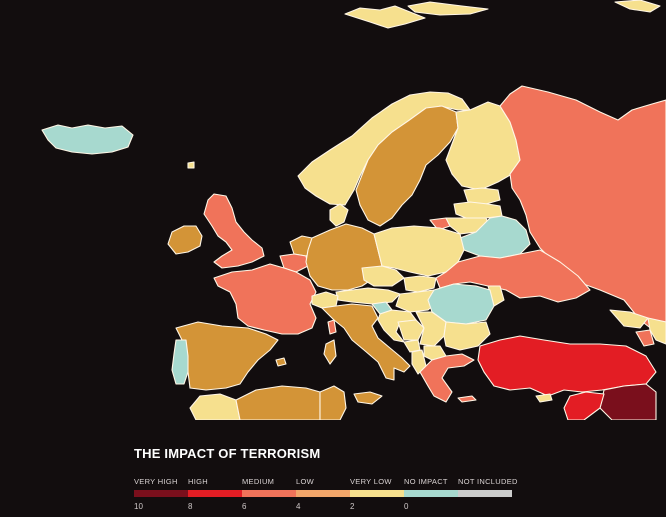 Image resolution: width=666 pixels, height=517 pixels. Describe the element at coordinates (467, 336) in the screenshot. I see `country-bulgaria` at that location.